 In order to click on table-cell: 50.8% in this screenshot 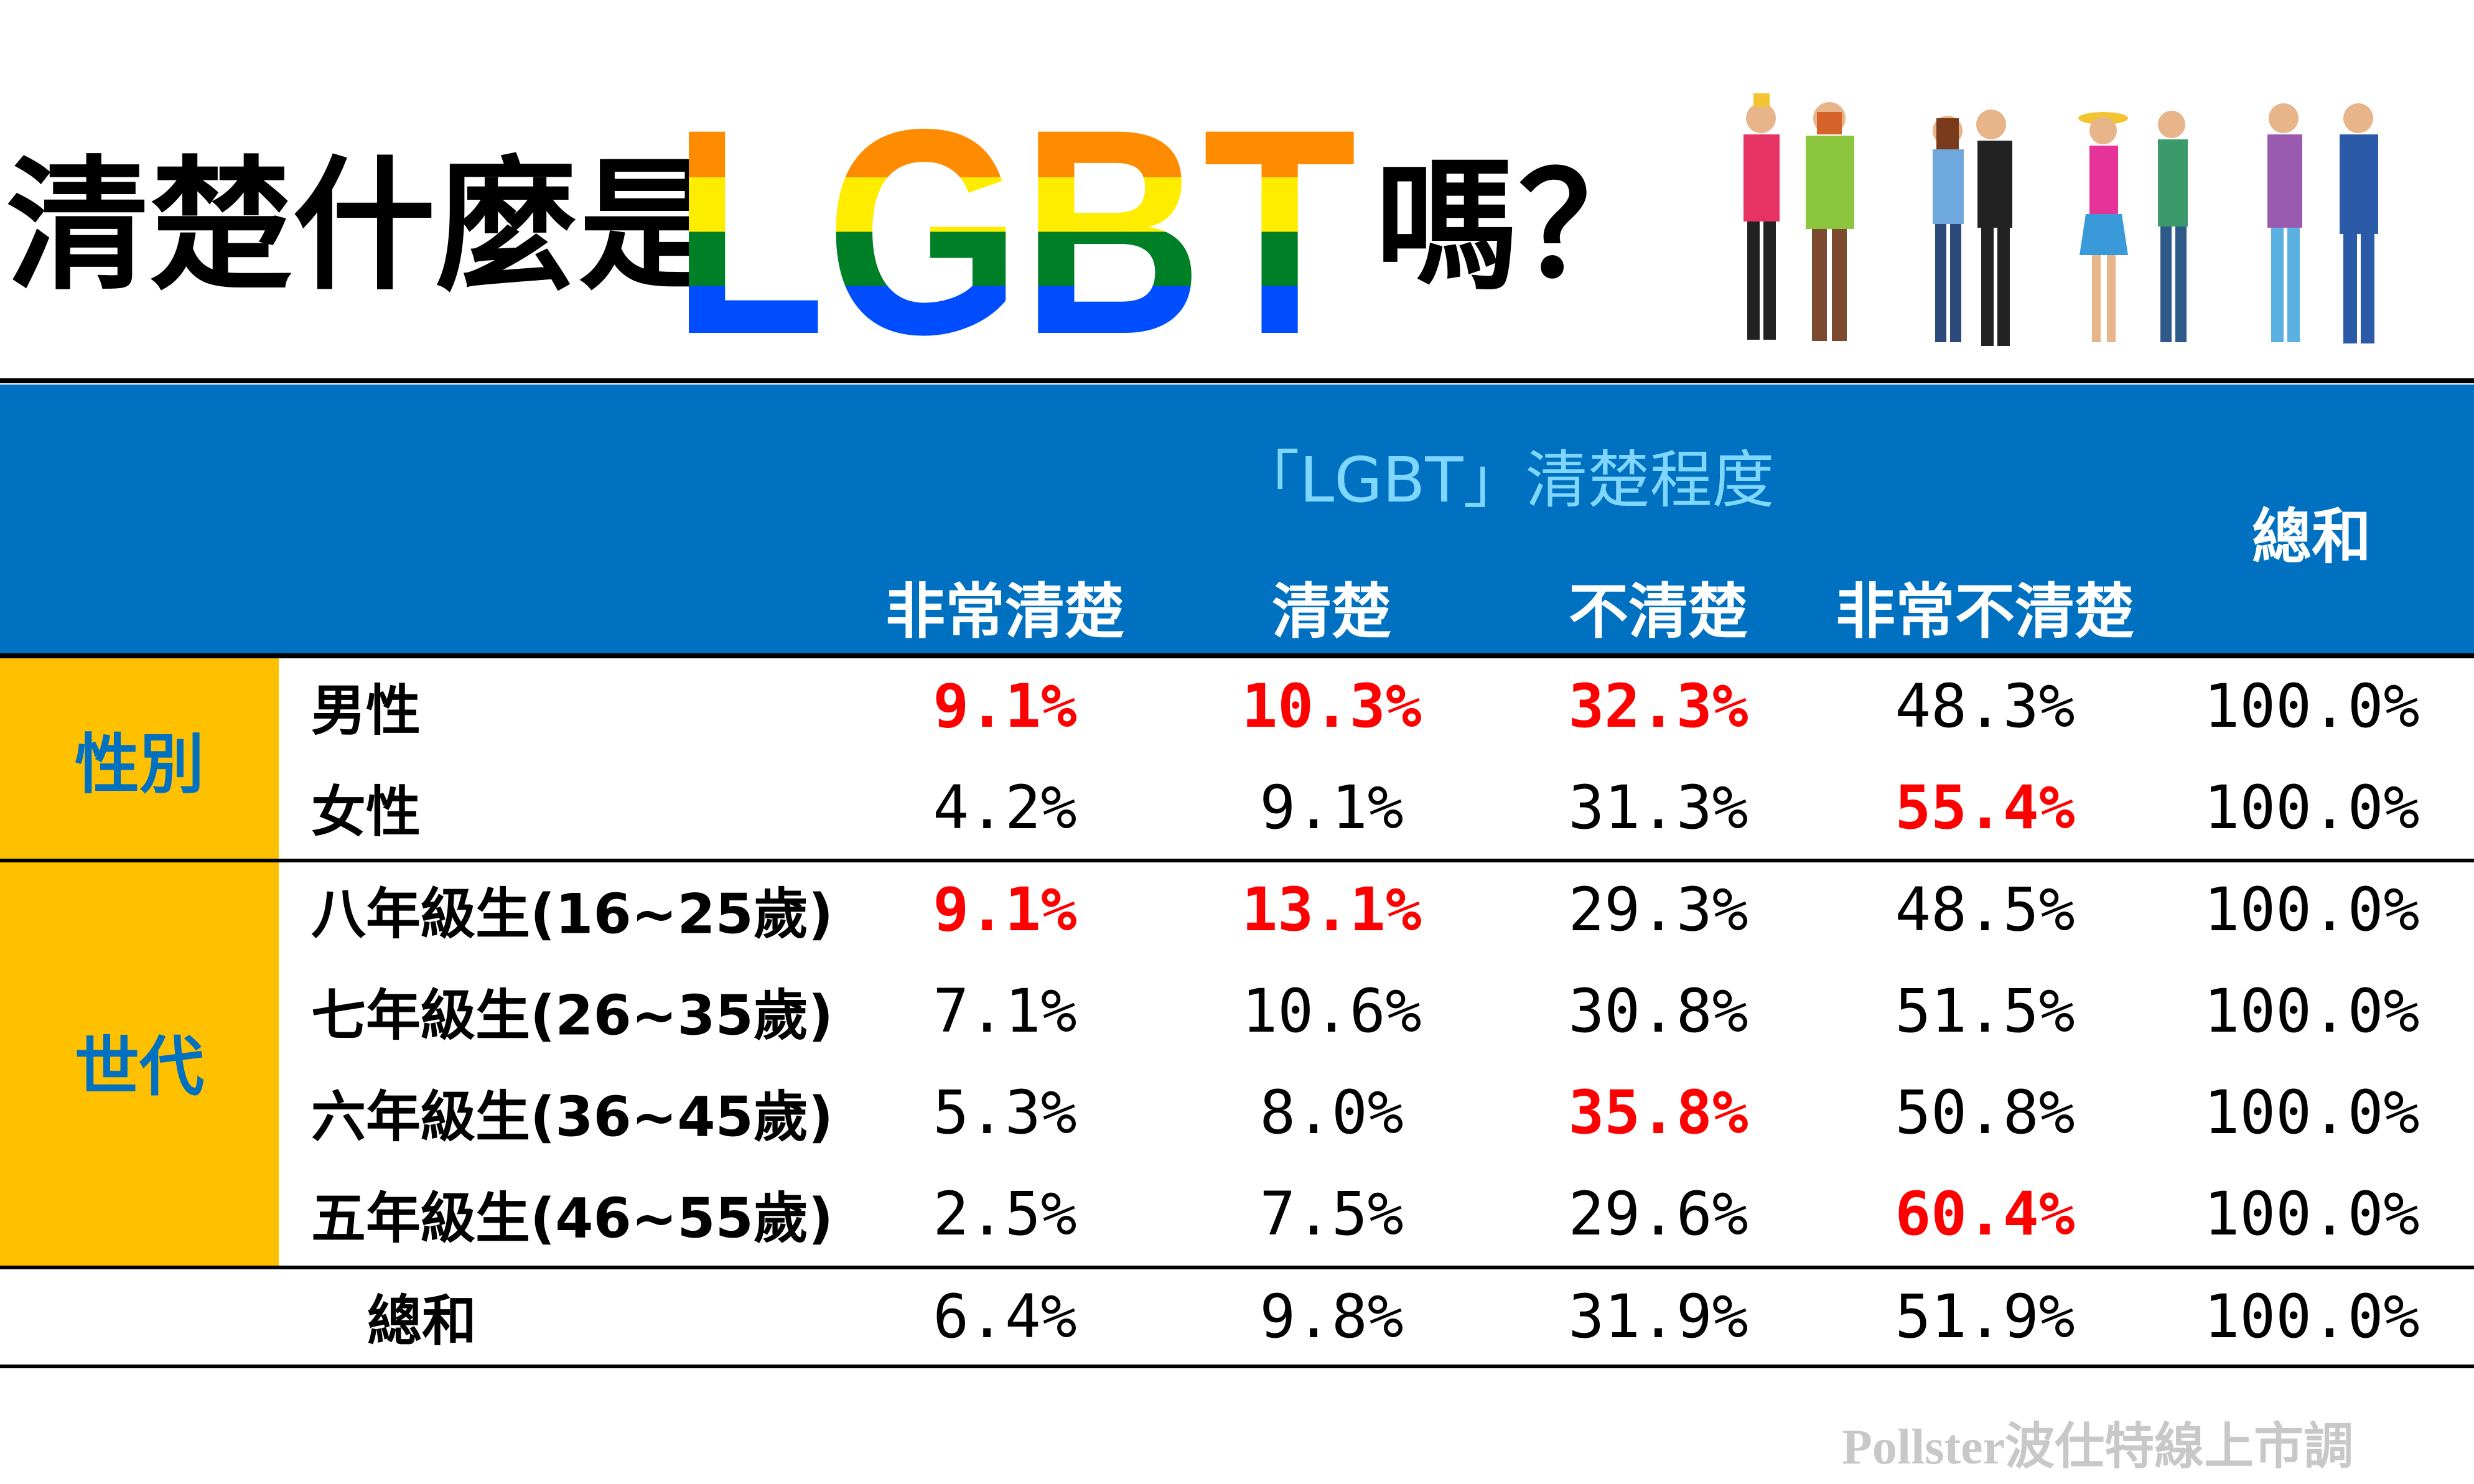, I will do `click(1985, 1112)`.